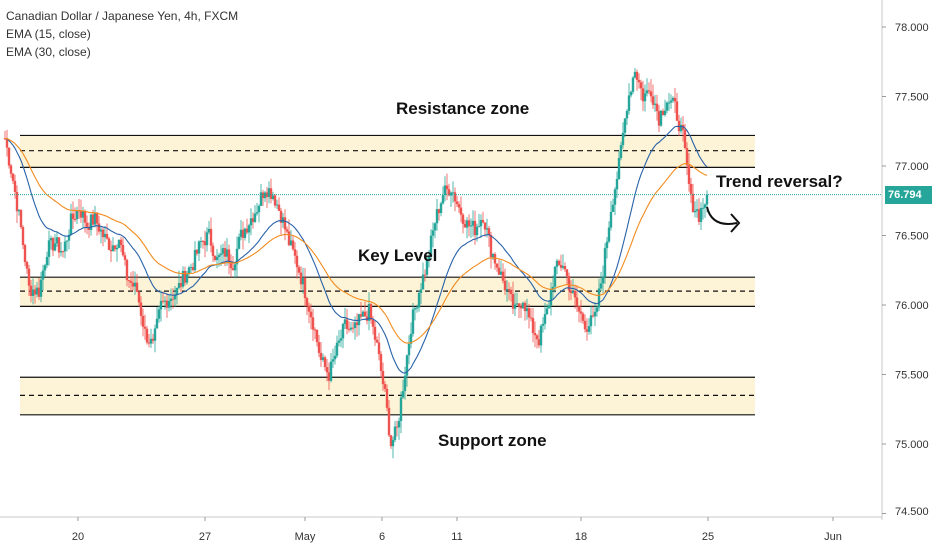 This screenshot has width=932, height=550. I want to click on reversal-arrow, so click(723, 219).